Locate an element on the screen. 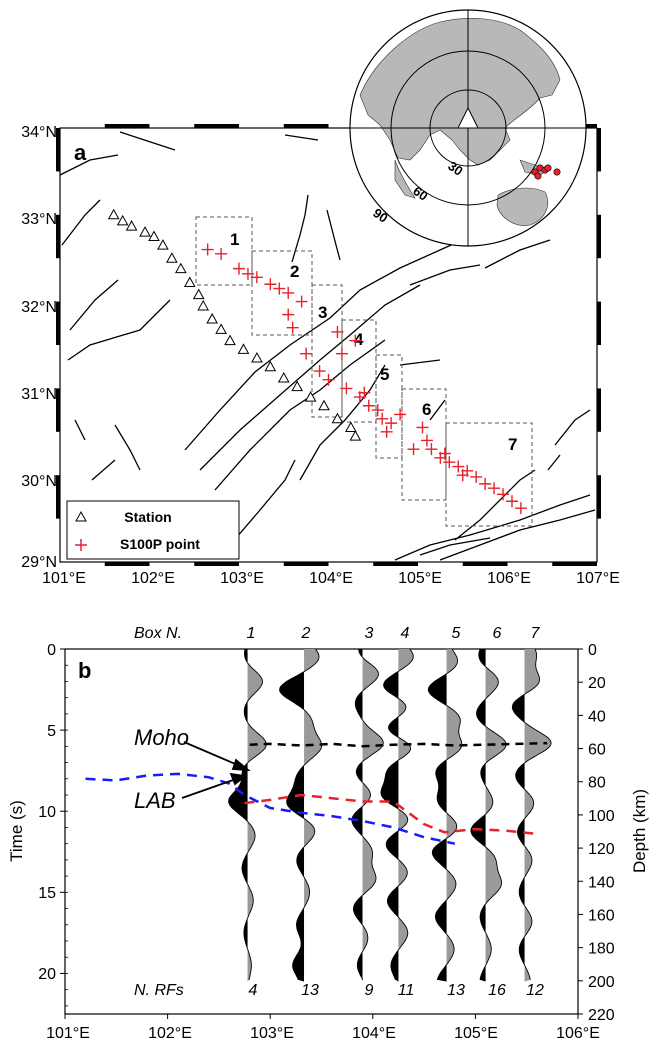 This screenshot has width=659, height=1061. stations is located at coordinates (234, 324).